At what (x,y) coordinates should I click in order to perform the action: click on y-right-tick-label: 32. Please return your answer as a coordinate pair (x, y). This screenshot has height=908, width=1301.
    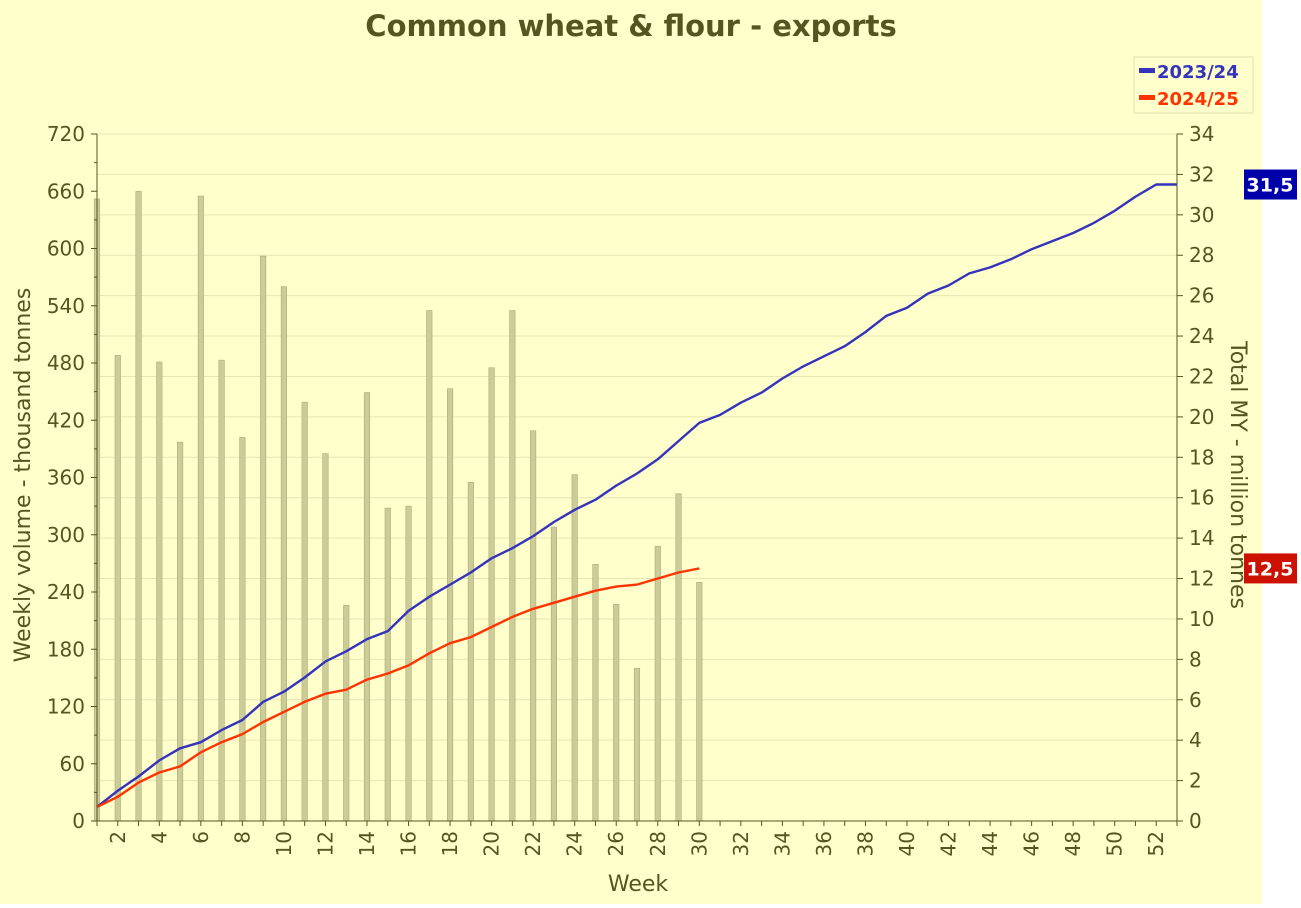
    Looking at the image, I should click on (1201, 174).